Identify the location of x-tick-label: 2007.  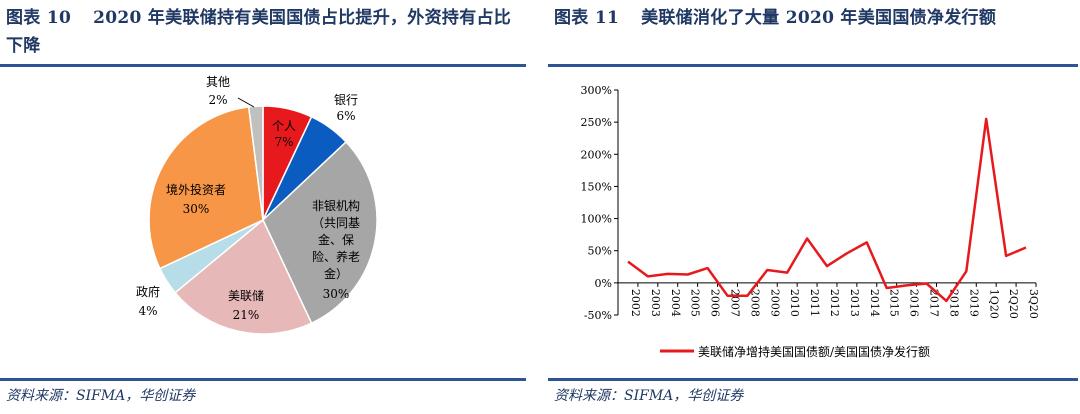
(734, 303).